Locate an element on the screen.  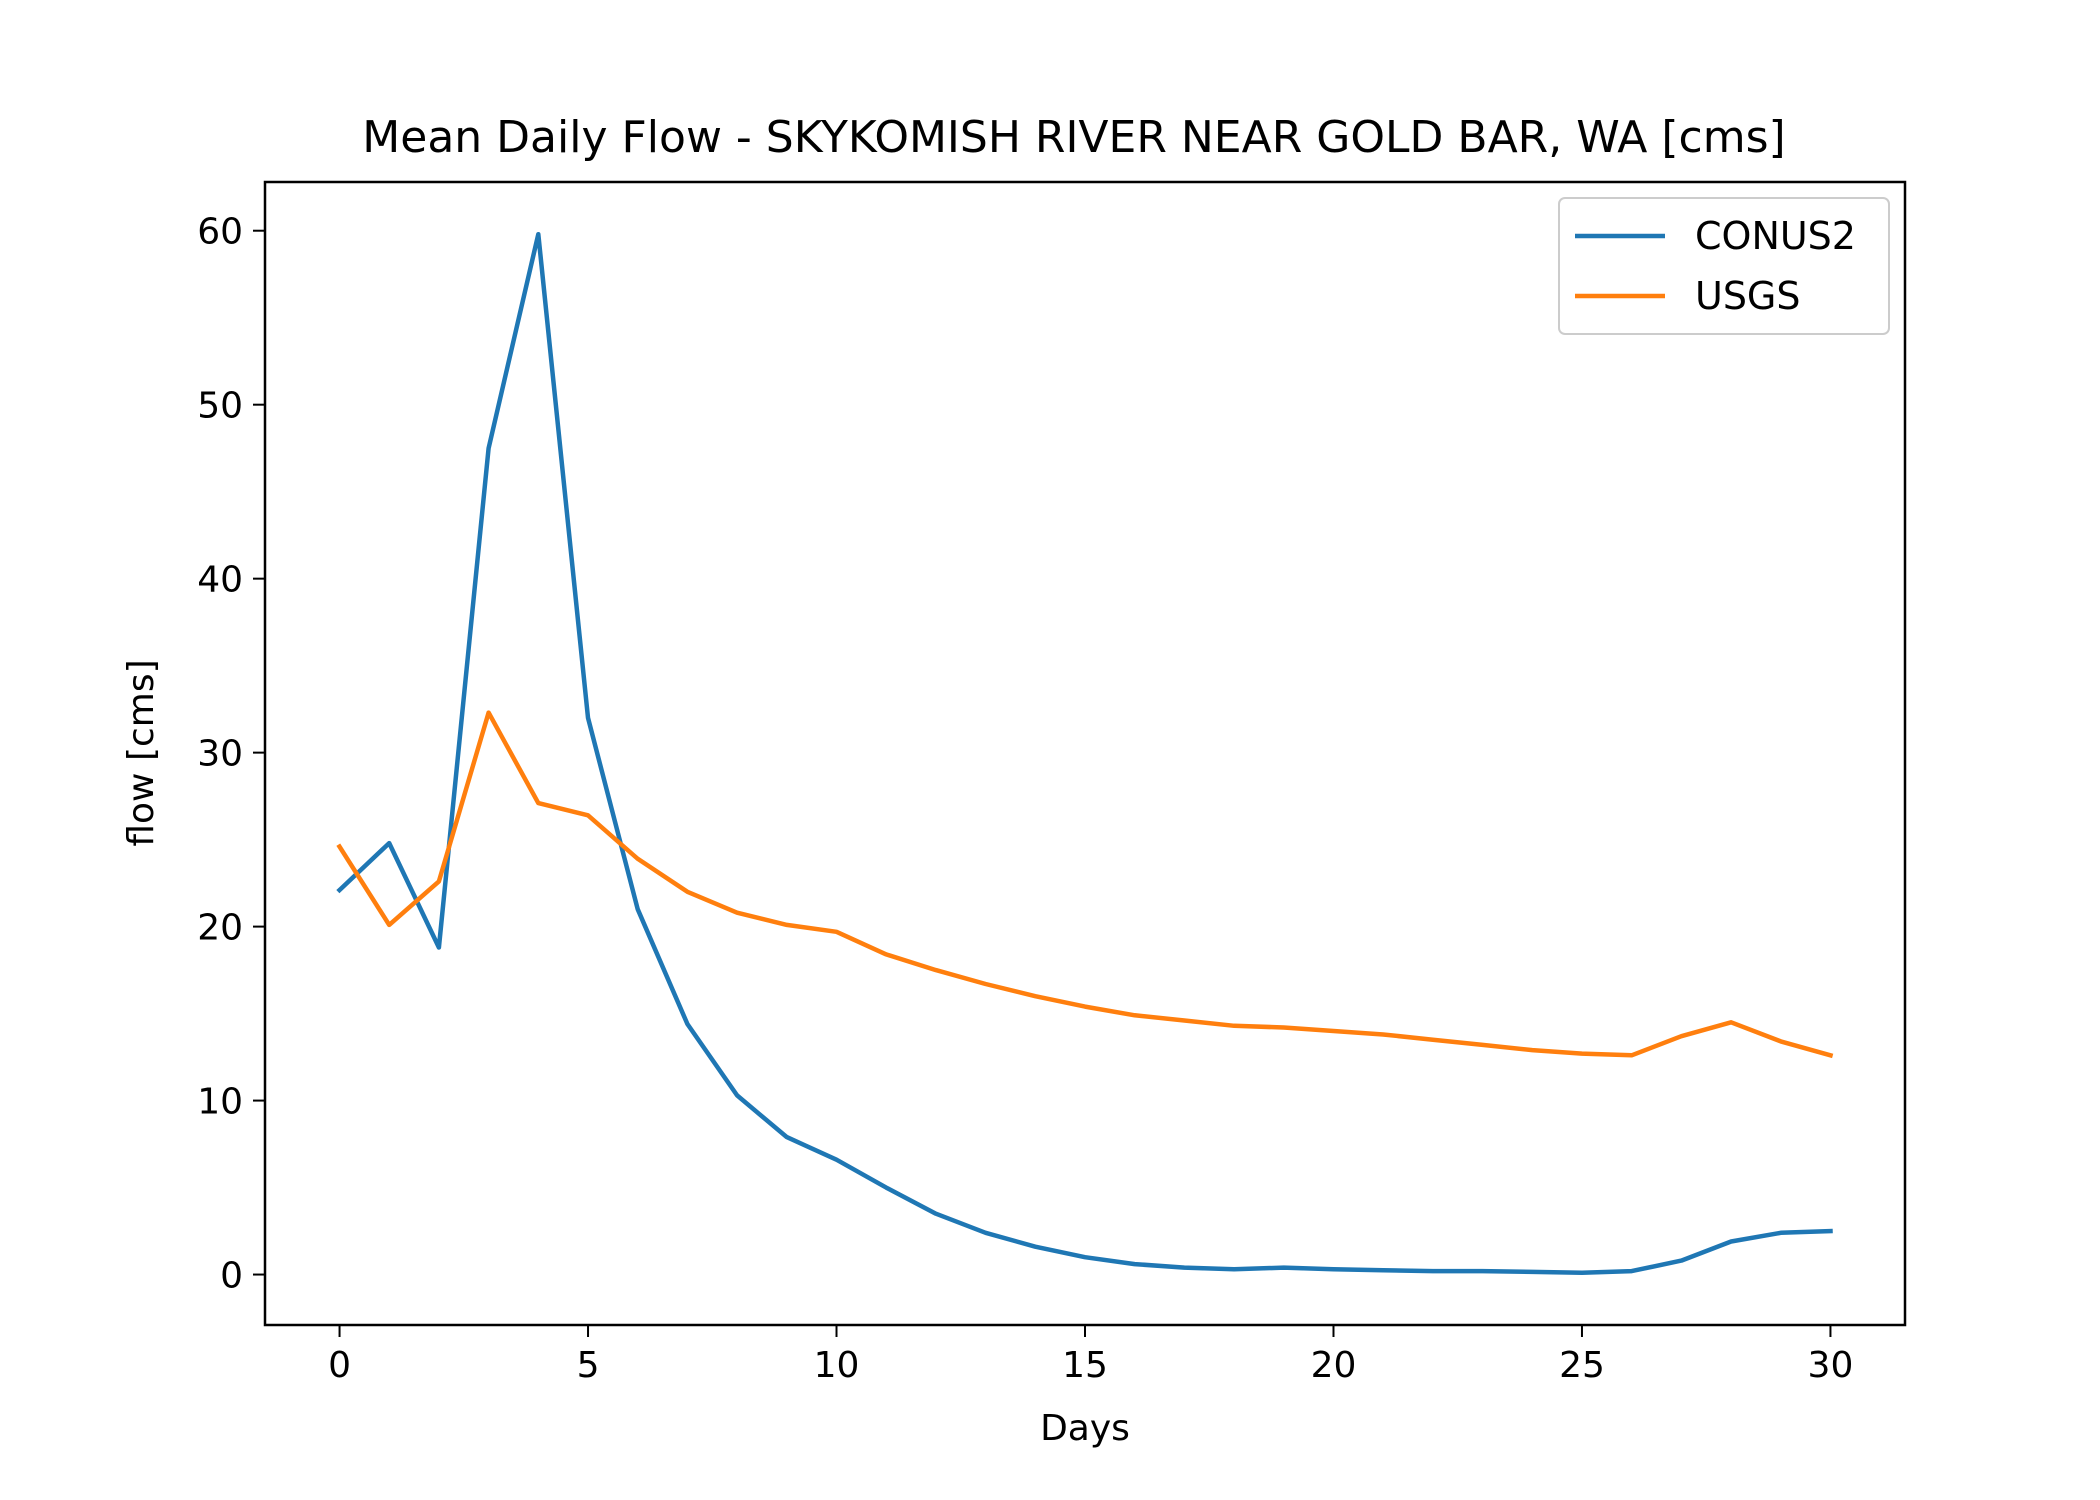
x-axis-label: Days is located at coordinates (1085, 1428).